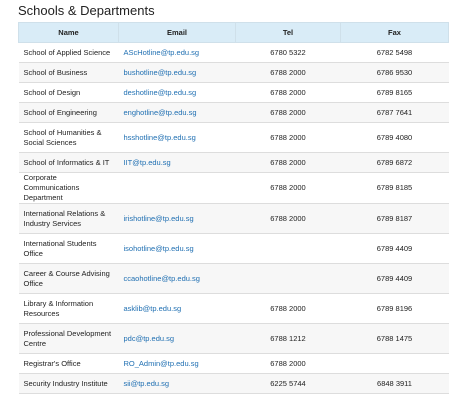  I want to click on name-cell: International Students Office, so click(60, 248).